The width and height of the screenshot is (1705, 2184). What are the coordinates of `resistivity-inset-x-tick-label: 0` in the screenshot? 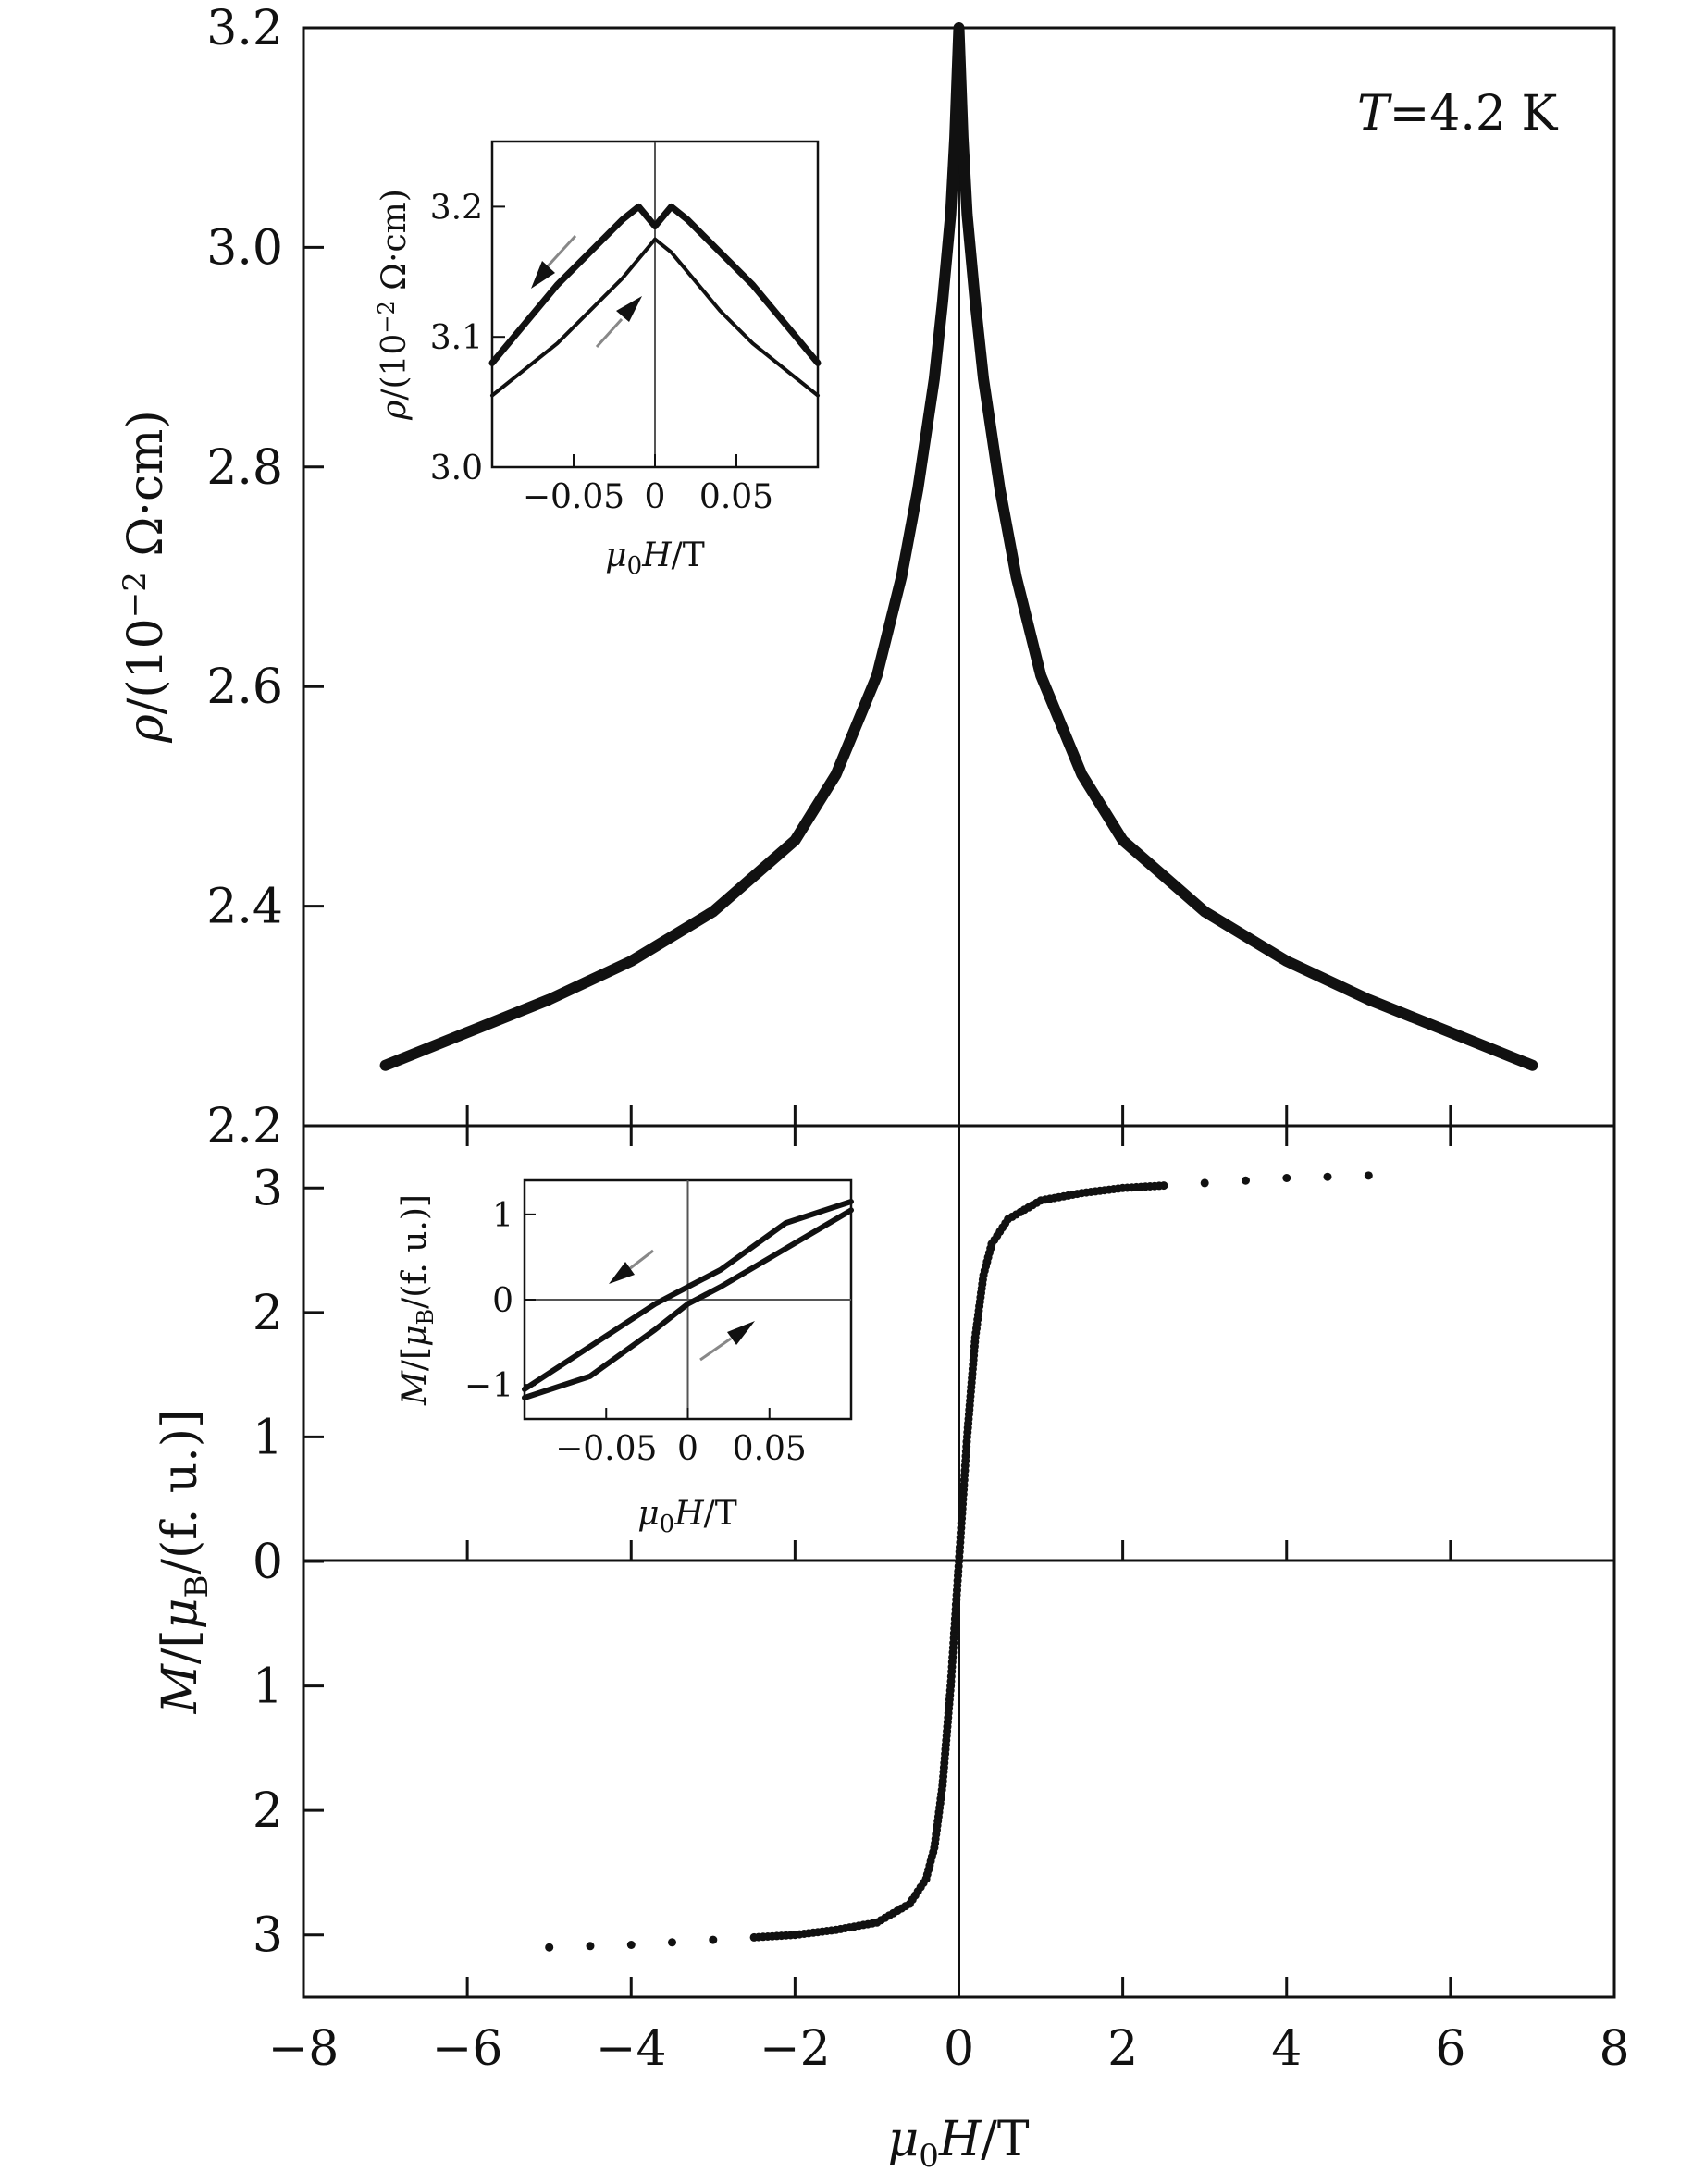 It's located at (655, 497).